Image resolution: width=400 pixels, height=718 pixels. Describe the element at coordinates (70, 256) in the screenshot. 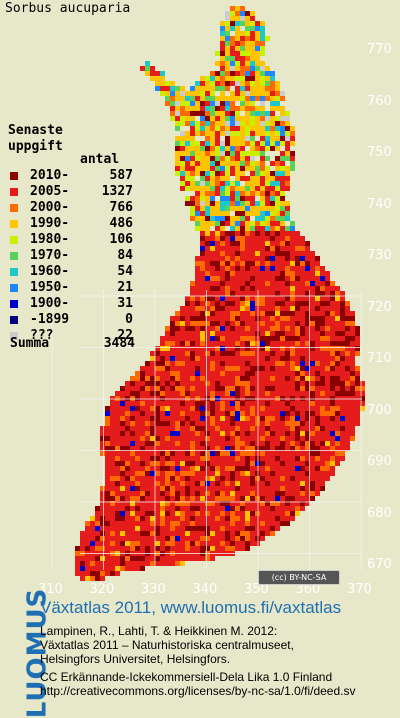

I see `legend-row: 1970- 84` at that location.